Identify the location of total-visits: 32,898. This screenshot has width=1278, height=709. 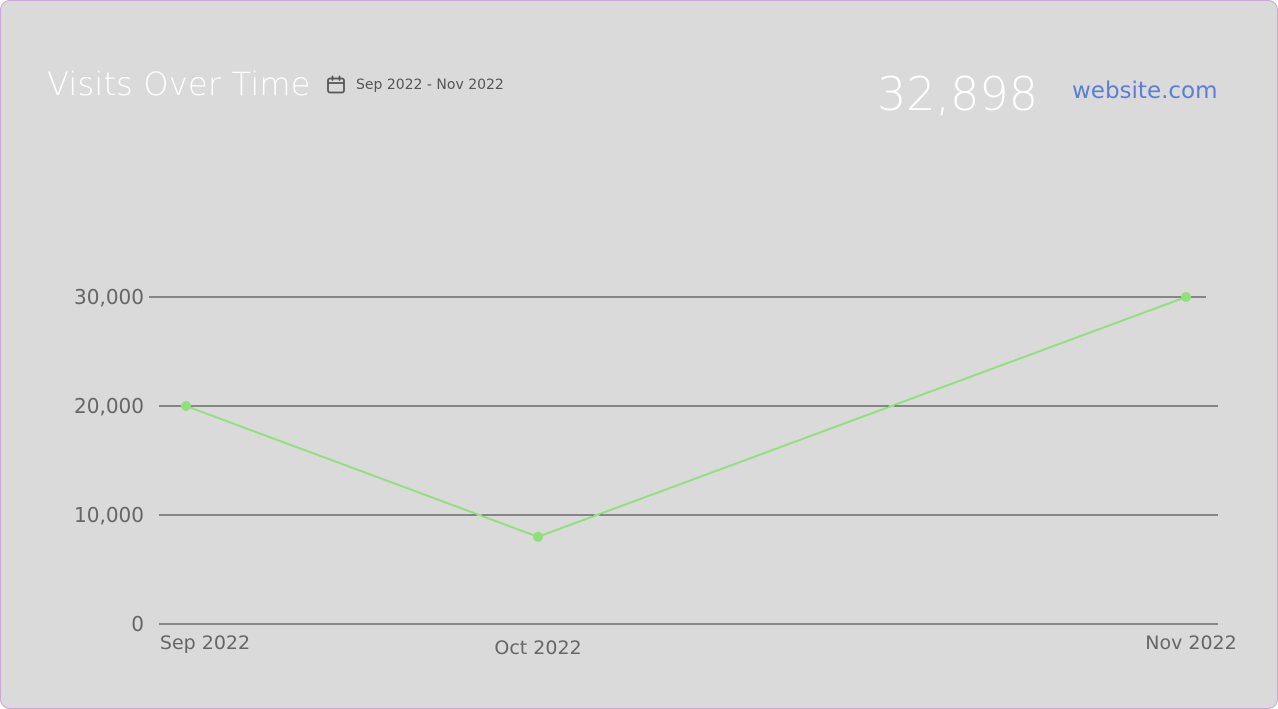
(957, 94).